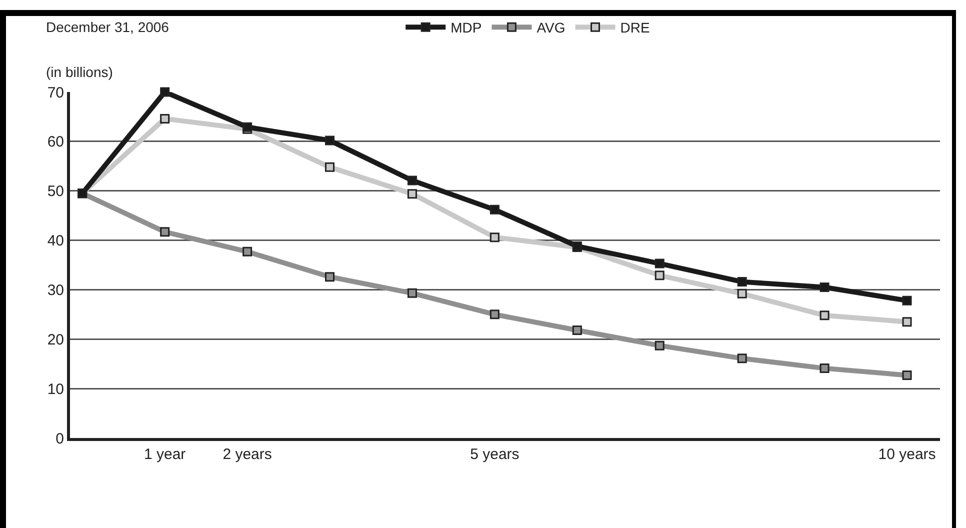 The image size is (966, 528). I want to click on legend-label: AVG, so click(551, 28).